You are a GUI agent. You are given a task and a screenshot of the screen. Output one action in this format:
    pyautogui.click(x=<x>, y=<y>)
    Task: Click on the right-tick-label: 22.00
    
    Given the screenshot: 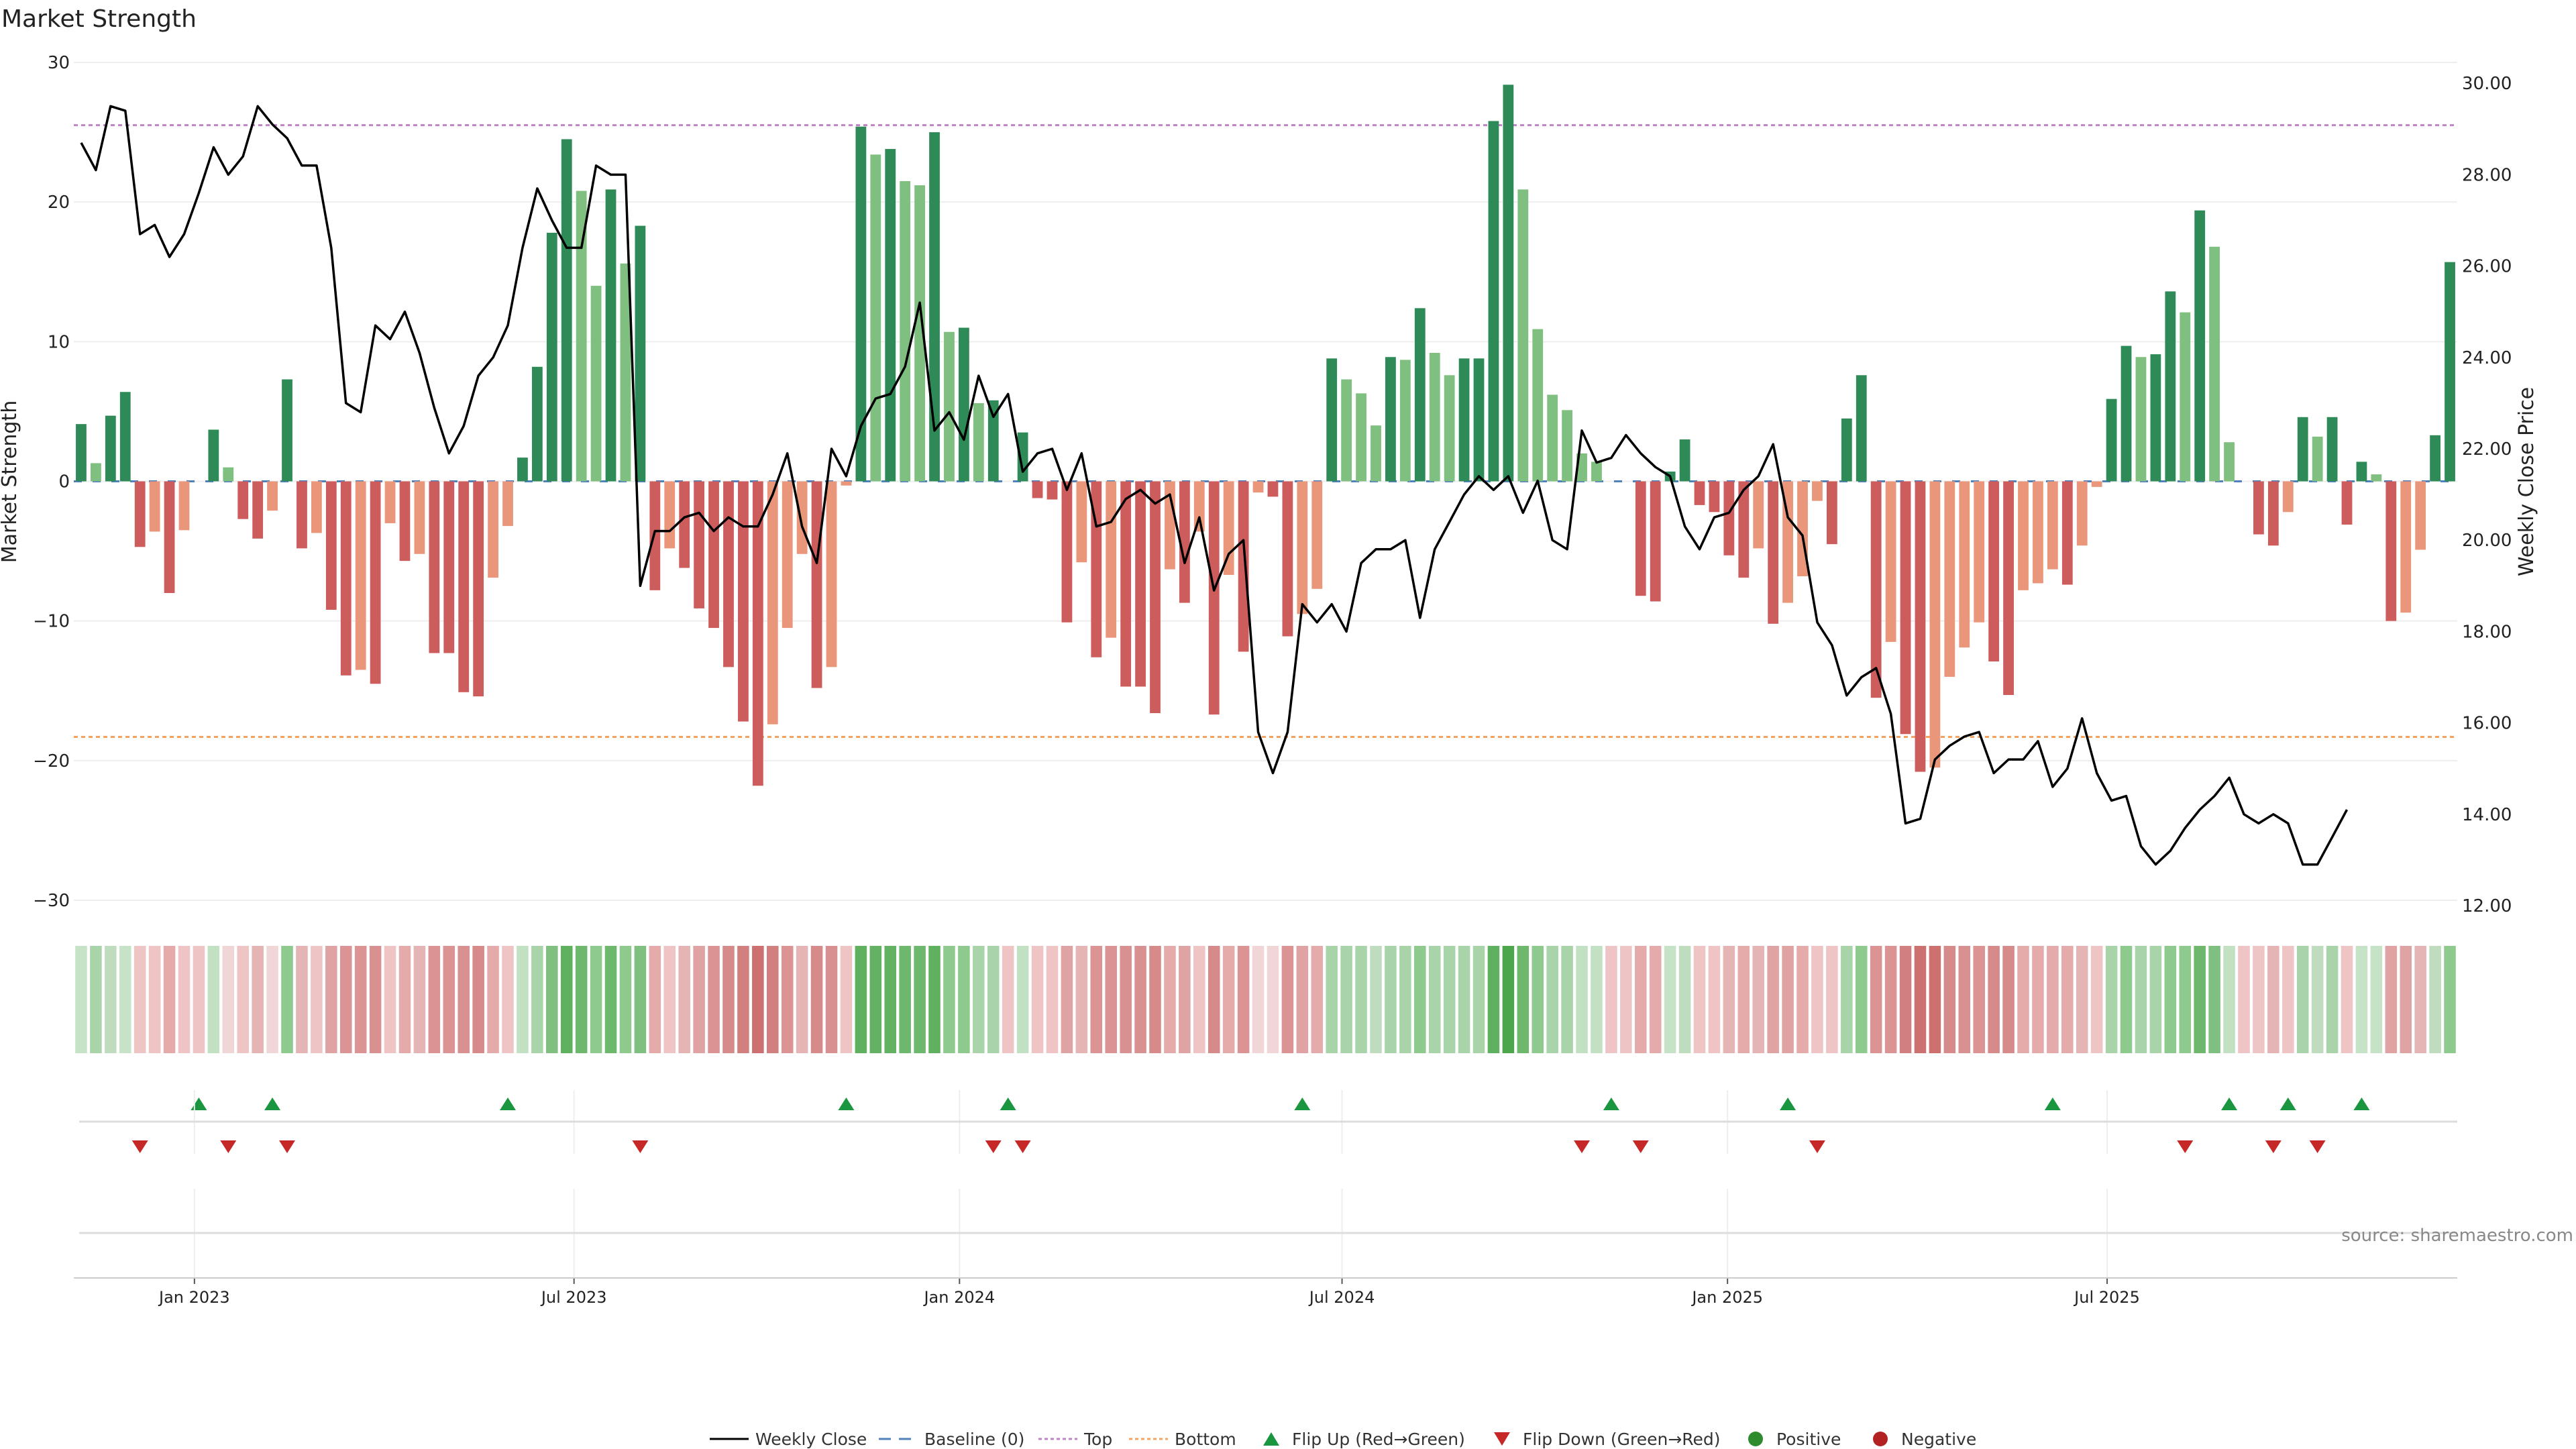 What is the action you would take?
    pyautogui.click(x=2487, y=449)
    